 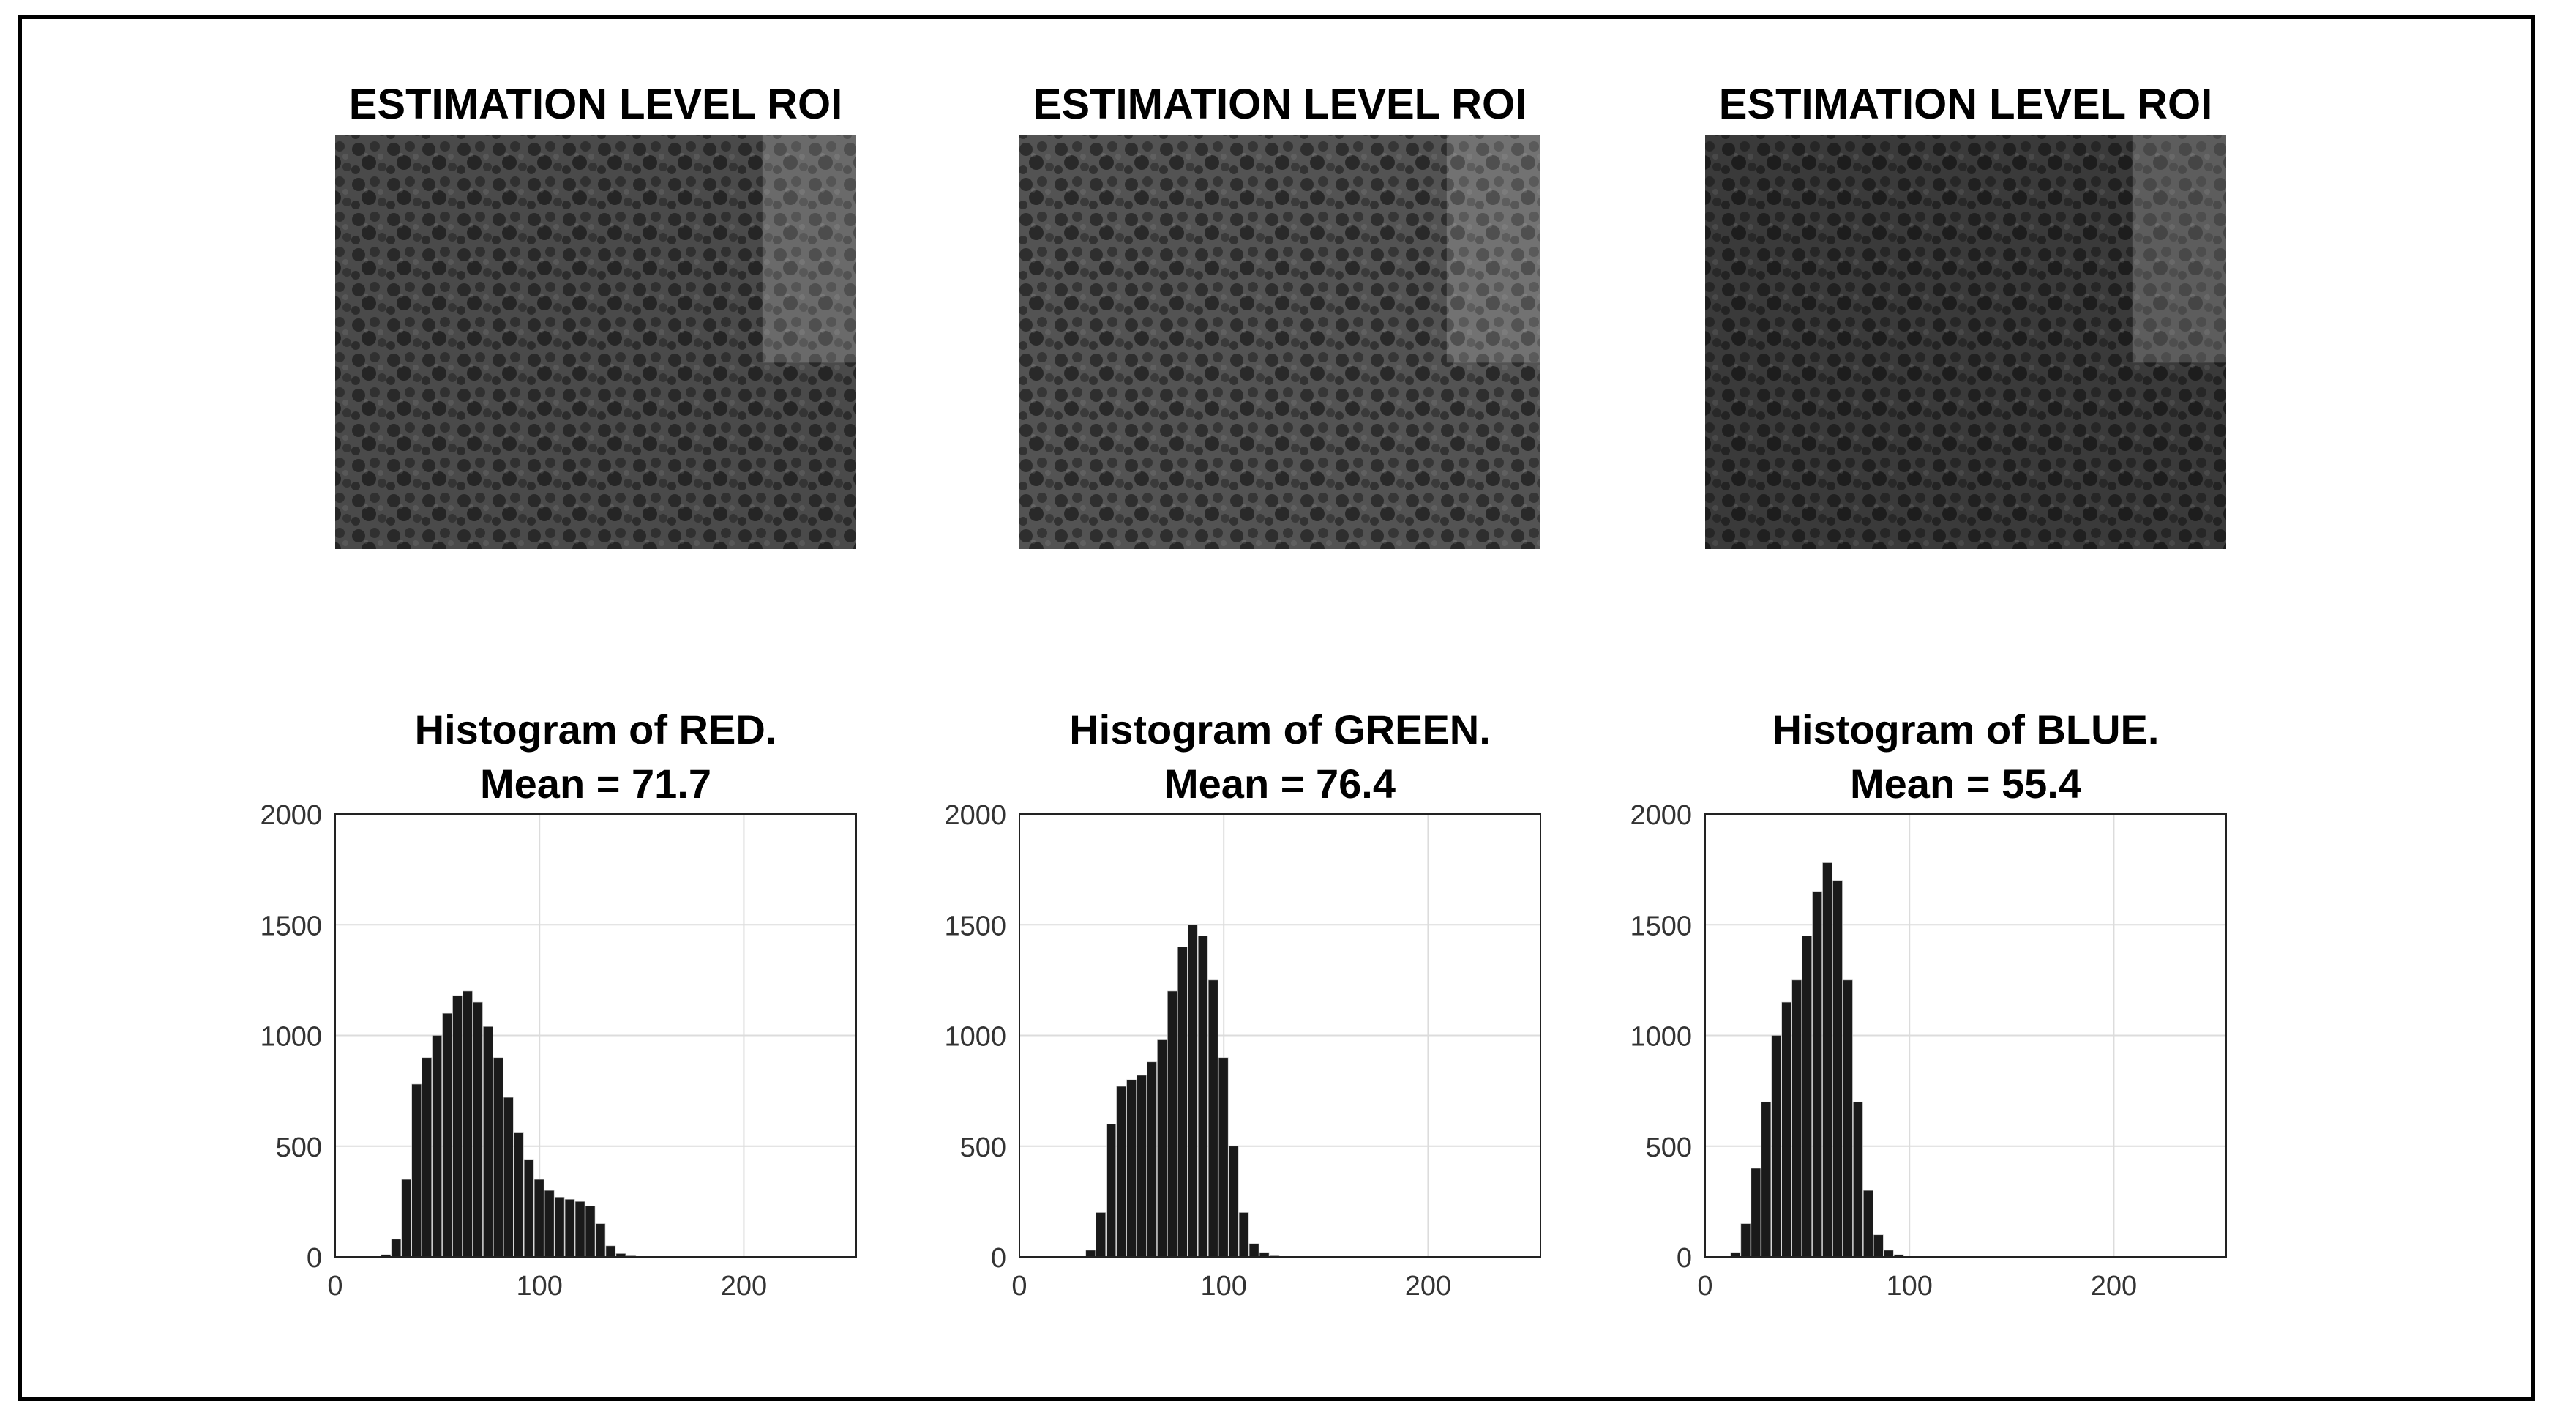 What do you see at coordinates (1965, 784) in the screenshot?
I see `histogram-mean: Mean = 55.4` at bounding box center [1965, 784].